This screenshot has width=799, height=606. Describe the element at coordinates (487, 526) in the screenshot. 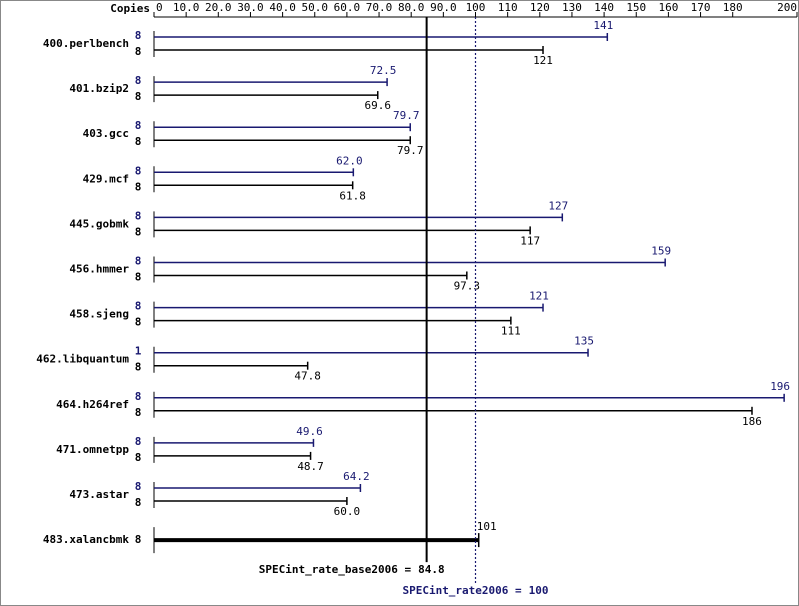

I see `base-value-label: 101` at that location.